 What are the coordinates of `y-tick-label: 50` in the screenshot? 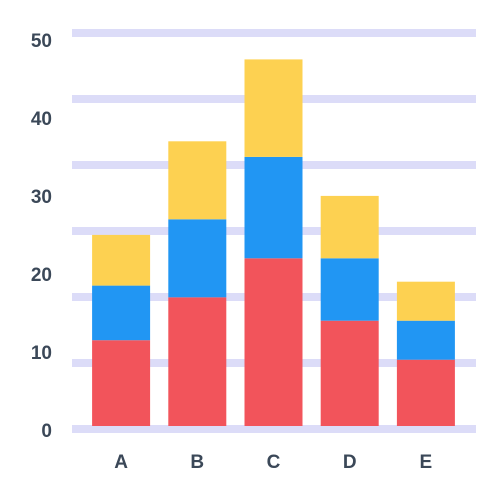 It's located at (41, 41).